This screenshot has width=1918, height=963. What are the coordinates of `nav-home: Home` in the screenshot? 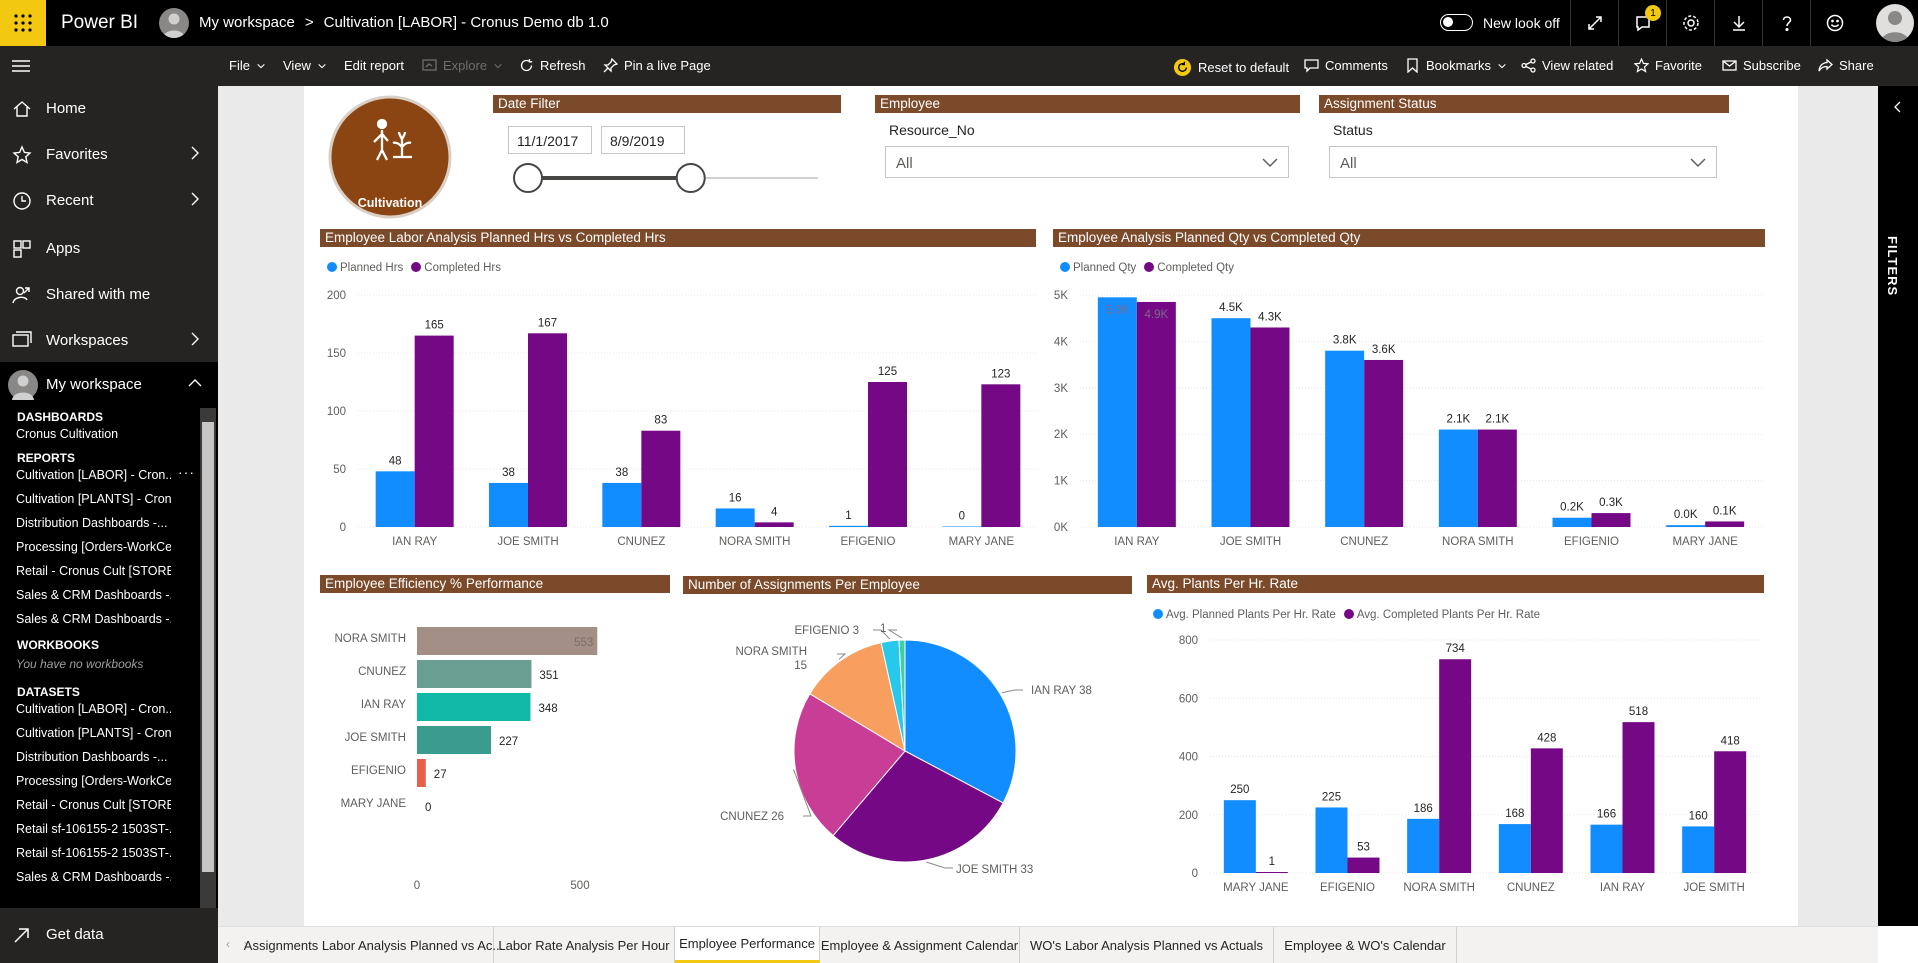 It's located at (109, 109).